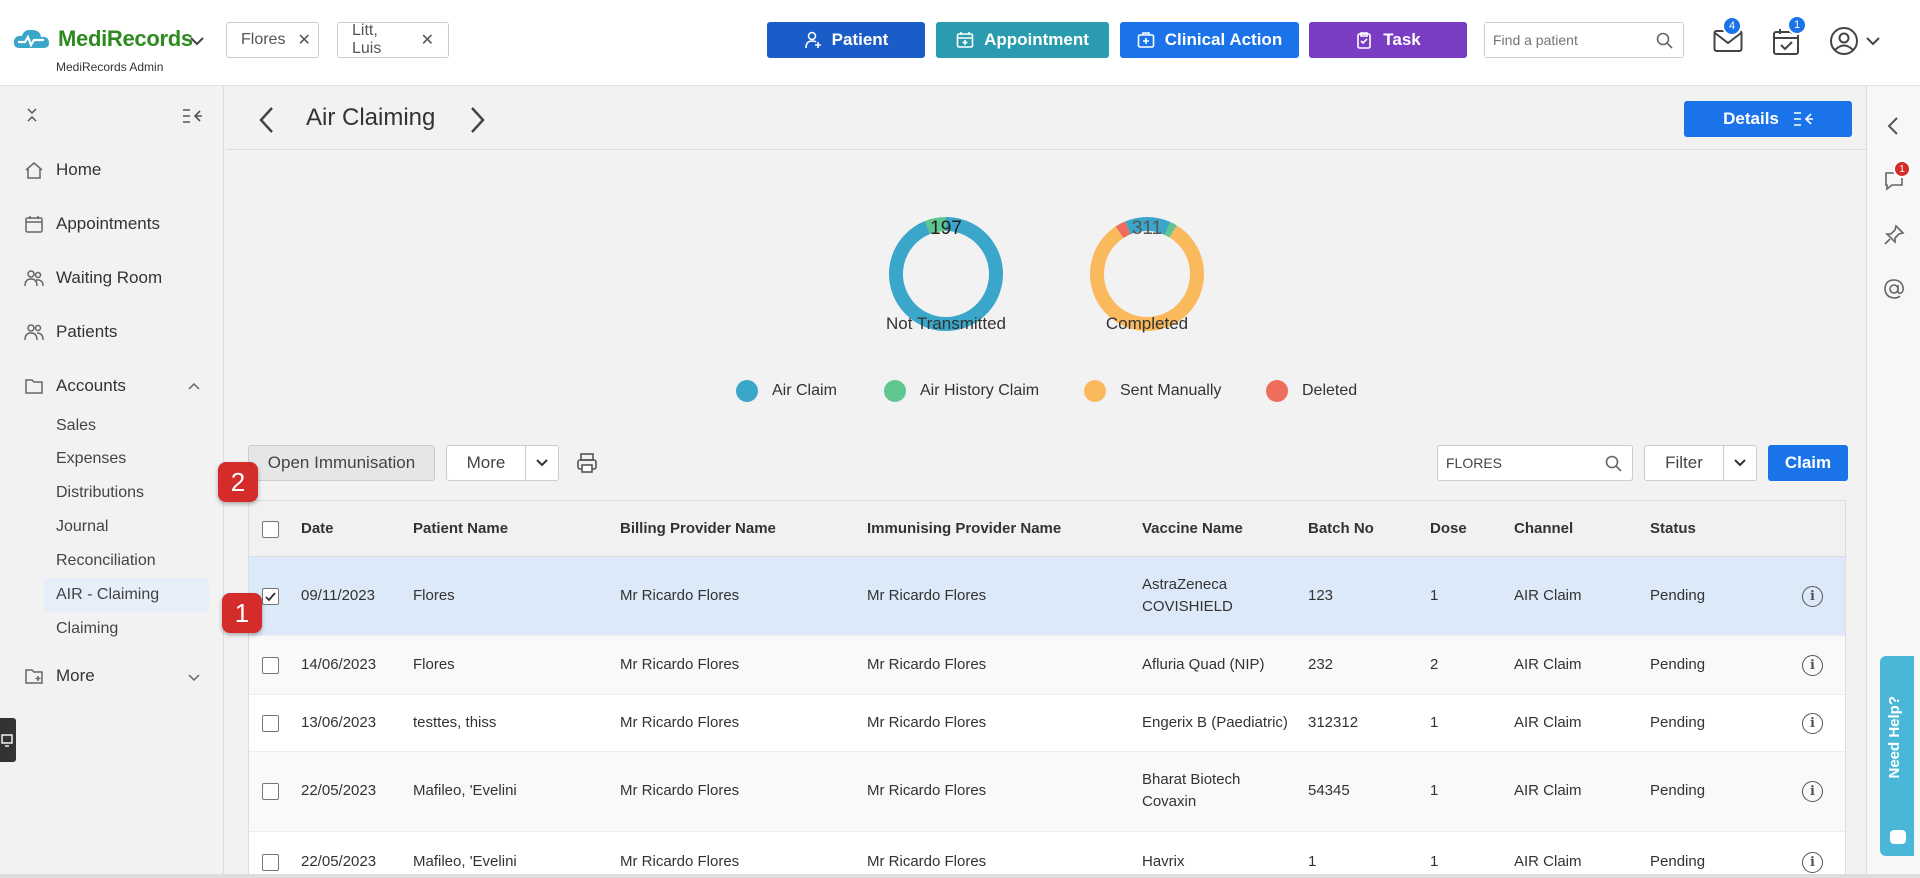 The height and width of the screenshot is (878, 1920). Describe the element at coordinates (964, 528) in the screenshot. I see `column-header-immunising-provider: Immunising Provider Name` at that location.